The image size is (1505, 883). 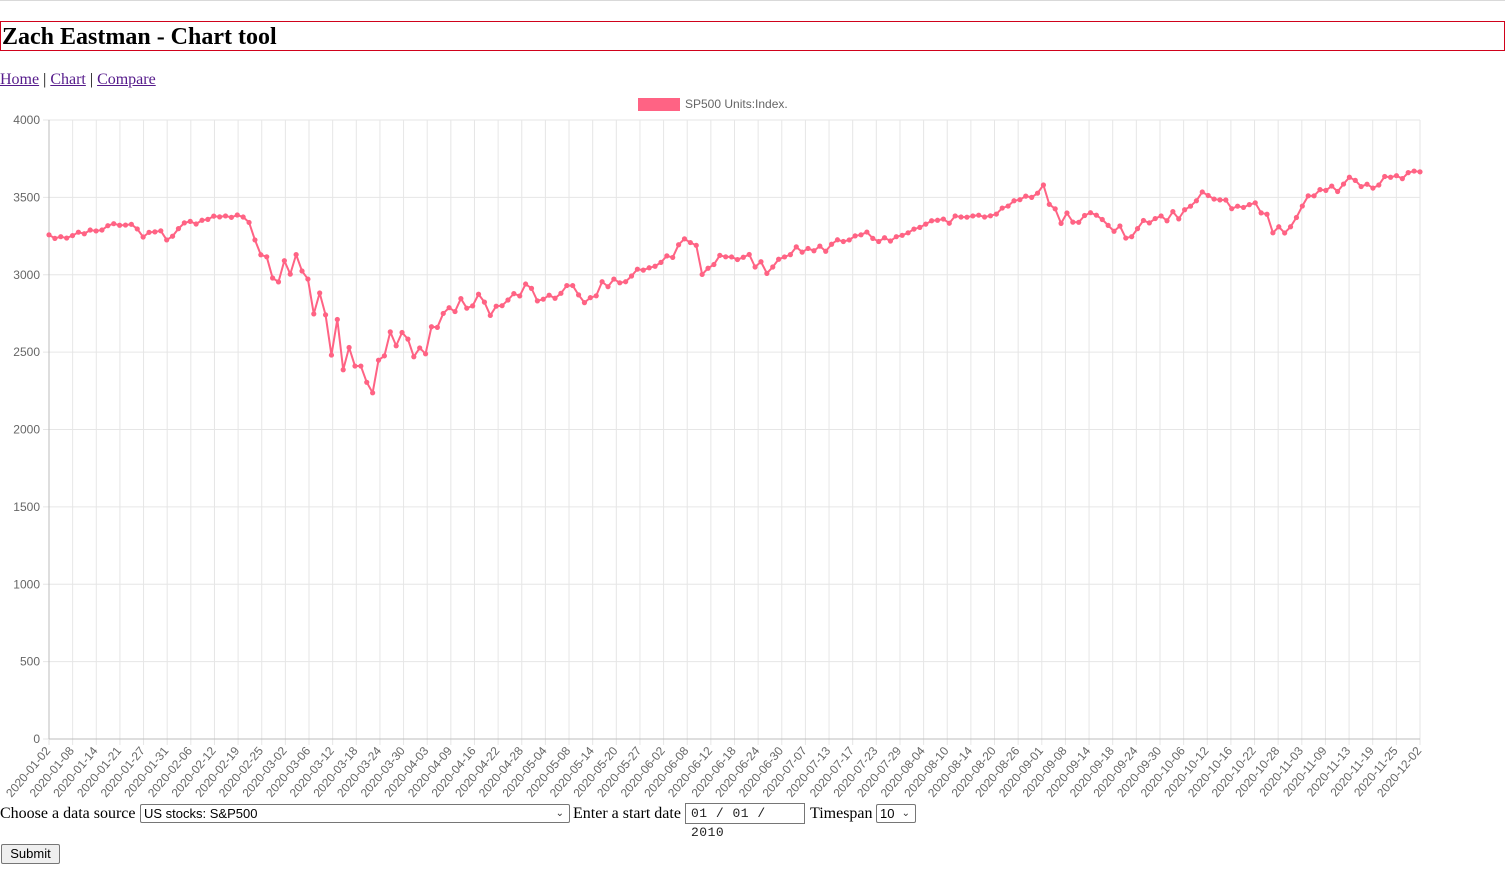 I want to click on y-tick-label: 1500, so click(x=26, y=507).